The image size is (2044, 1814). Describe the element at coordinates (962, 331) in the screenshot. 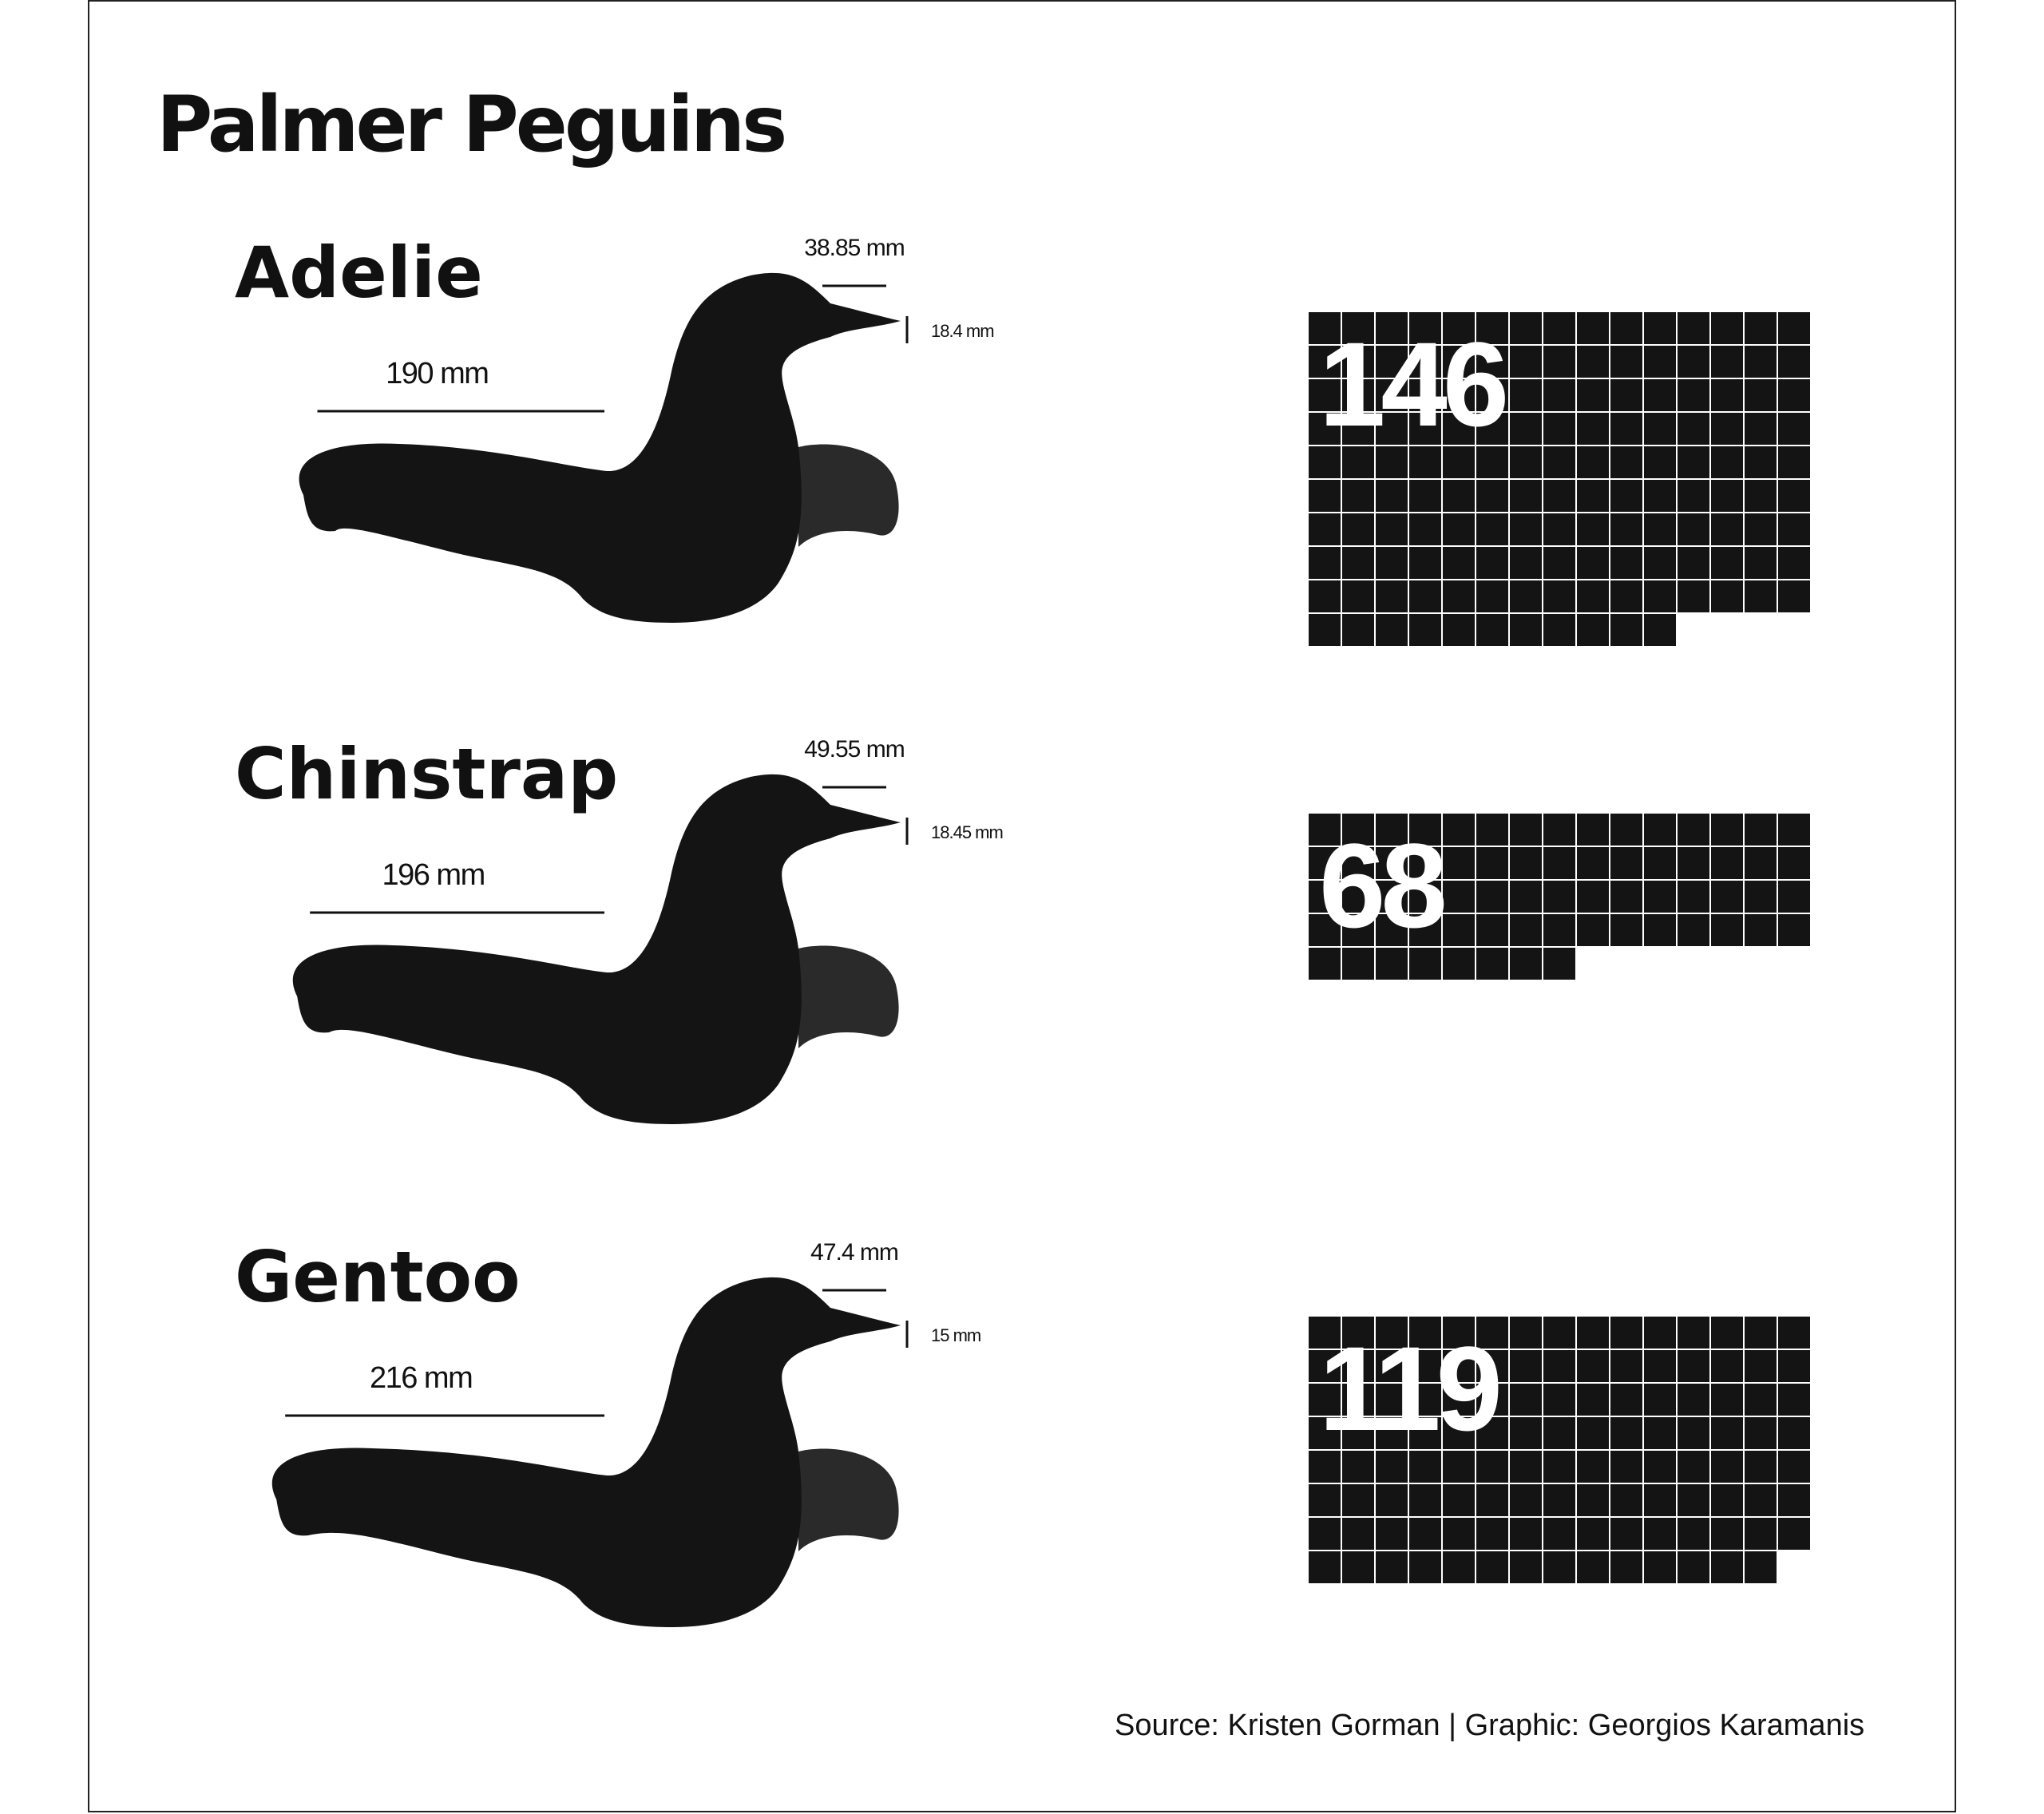

I see `culmen-depth-label: 18.4 mm` at that location.